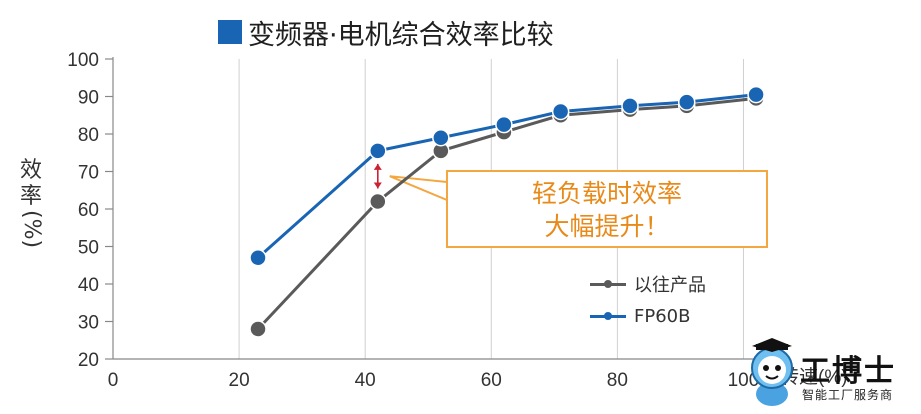 This screenshot has width=921, height=414. What do you see at coordinates (88, 98) in the screenshot?
I see `y-tick-label-90: 90` at bounding box center [88, 98].